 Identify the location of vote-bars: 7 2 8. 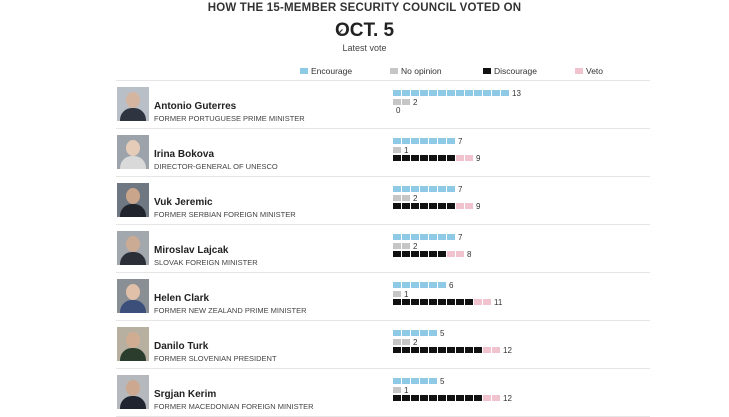
(432, 246).